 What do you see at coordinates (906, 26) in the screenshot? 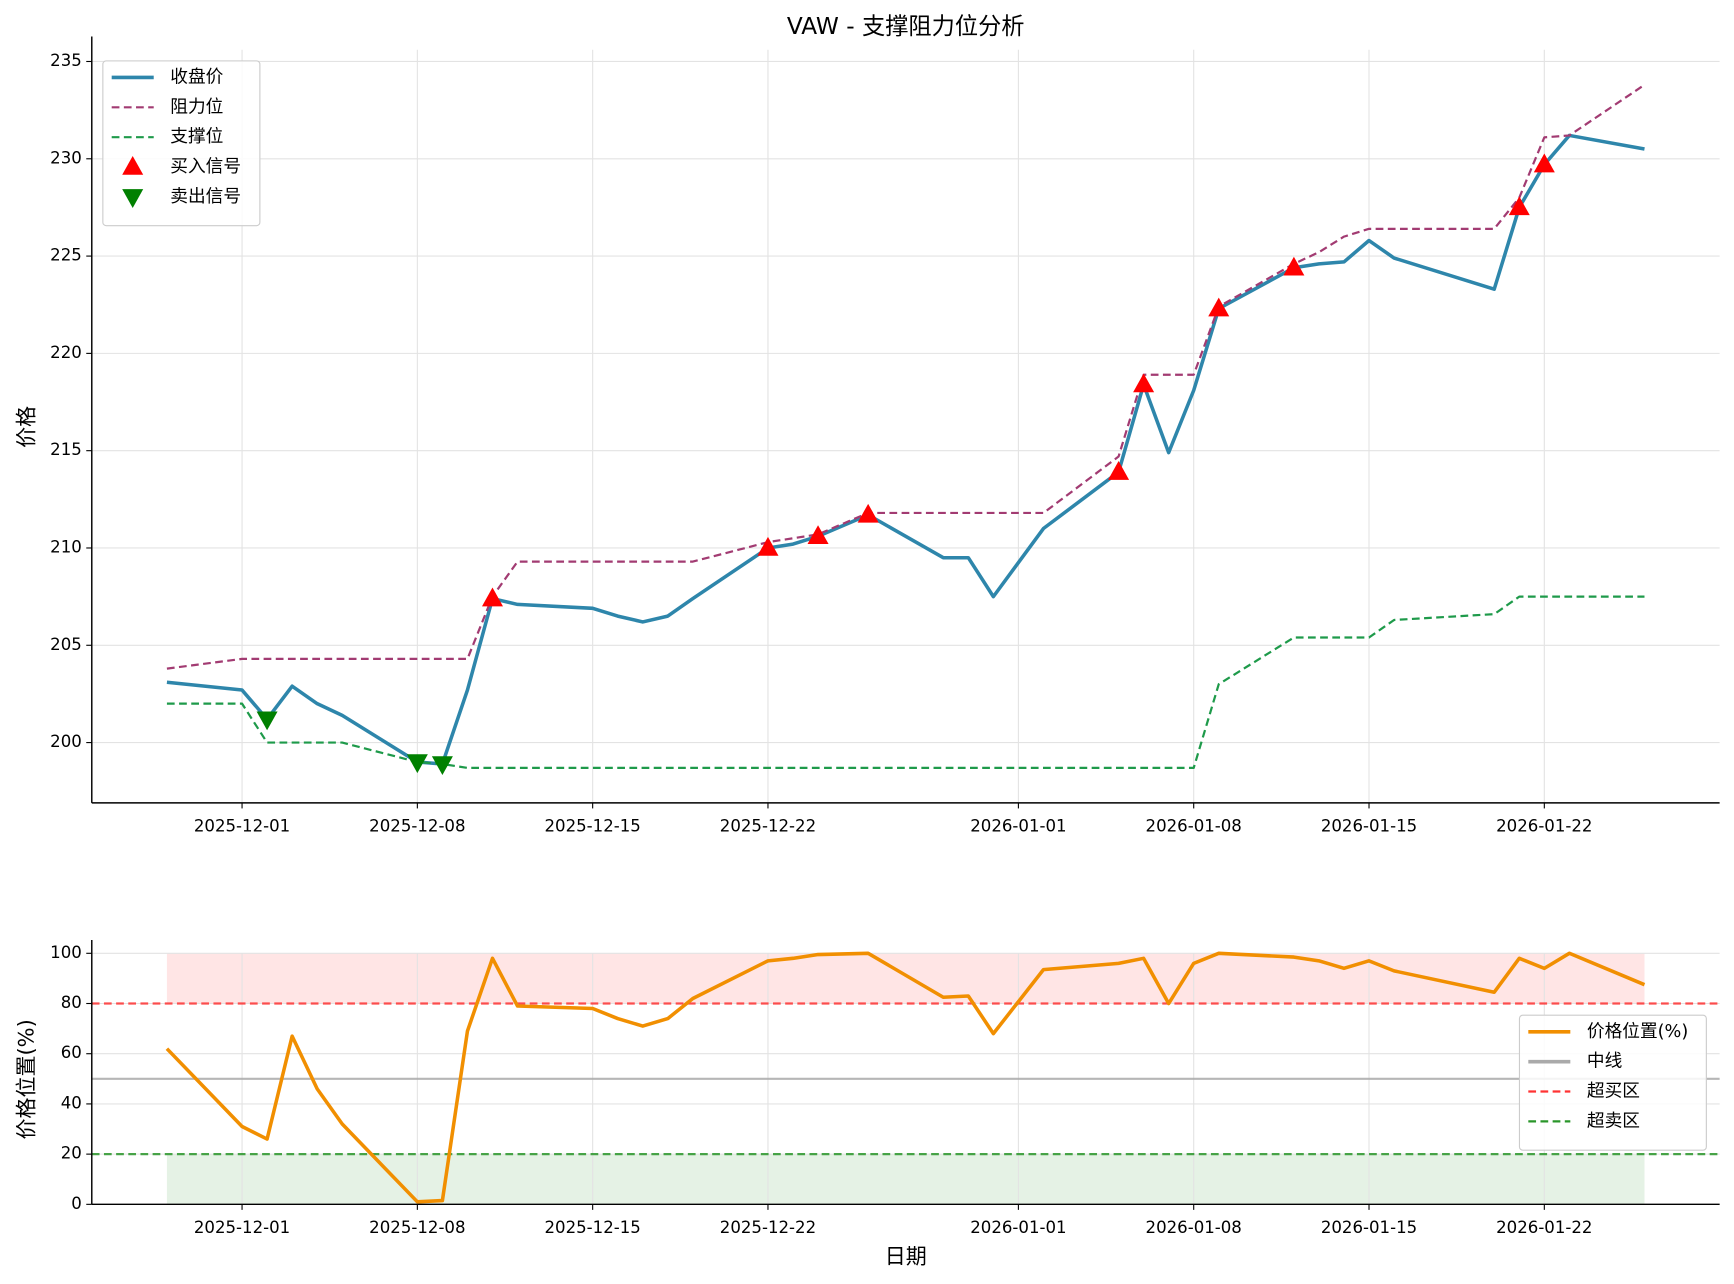
I see `chart-title: VAW - 支撑阻力位分析` at bounding box center [906, 26].